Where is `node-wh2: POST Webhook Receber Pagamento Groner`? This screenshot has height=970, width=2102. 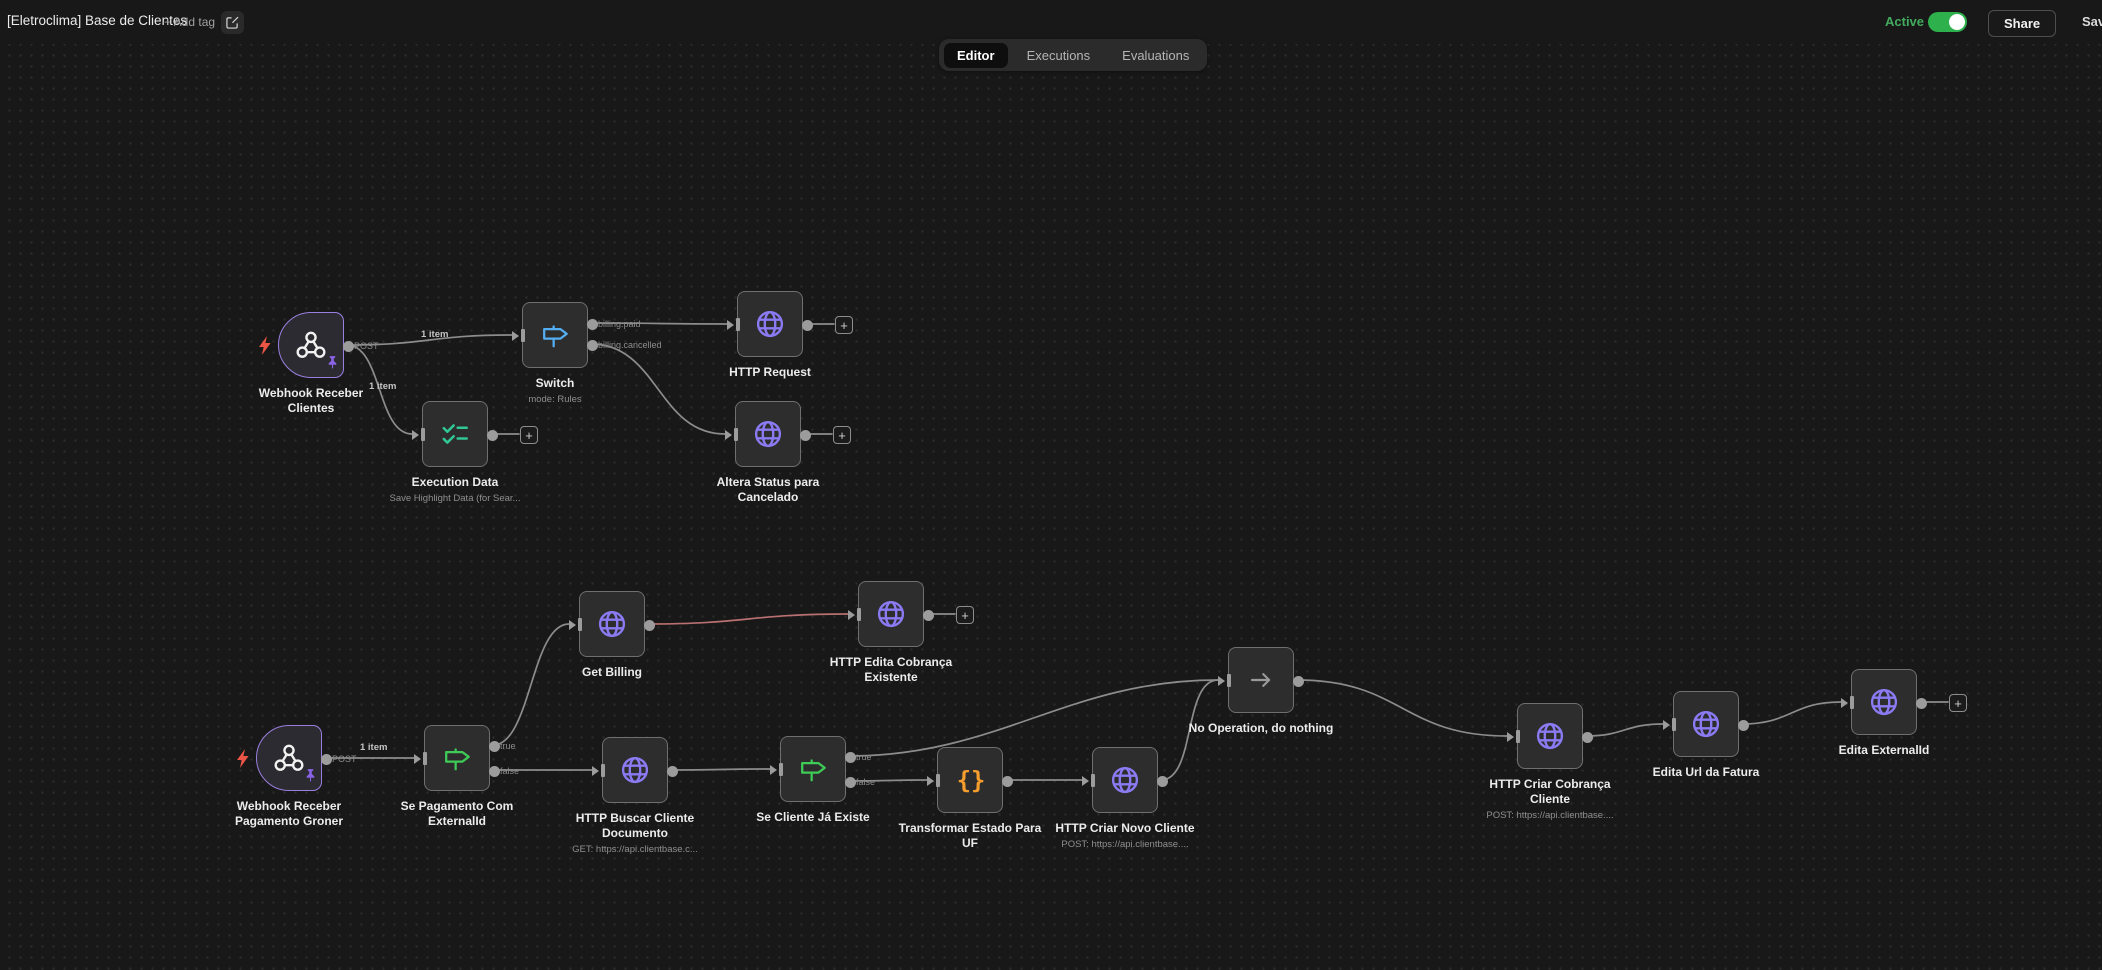
node-wh2: POST Webhook Receber Pagamento Groner is located at coordinates (296, 776).